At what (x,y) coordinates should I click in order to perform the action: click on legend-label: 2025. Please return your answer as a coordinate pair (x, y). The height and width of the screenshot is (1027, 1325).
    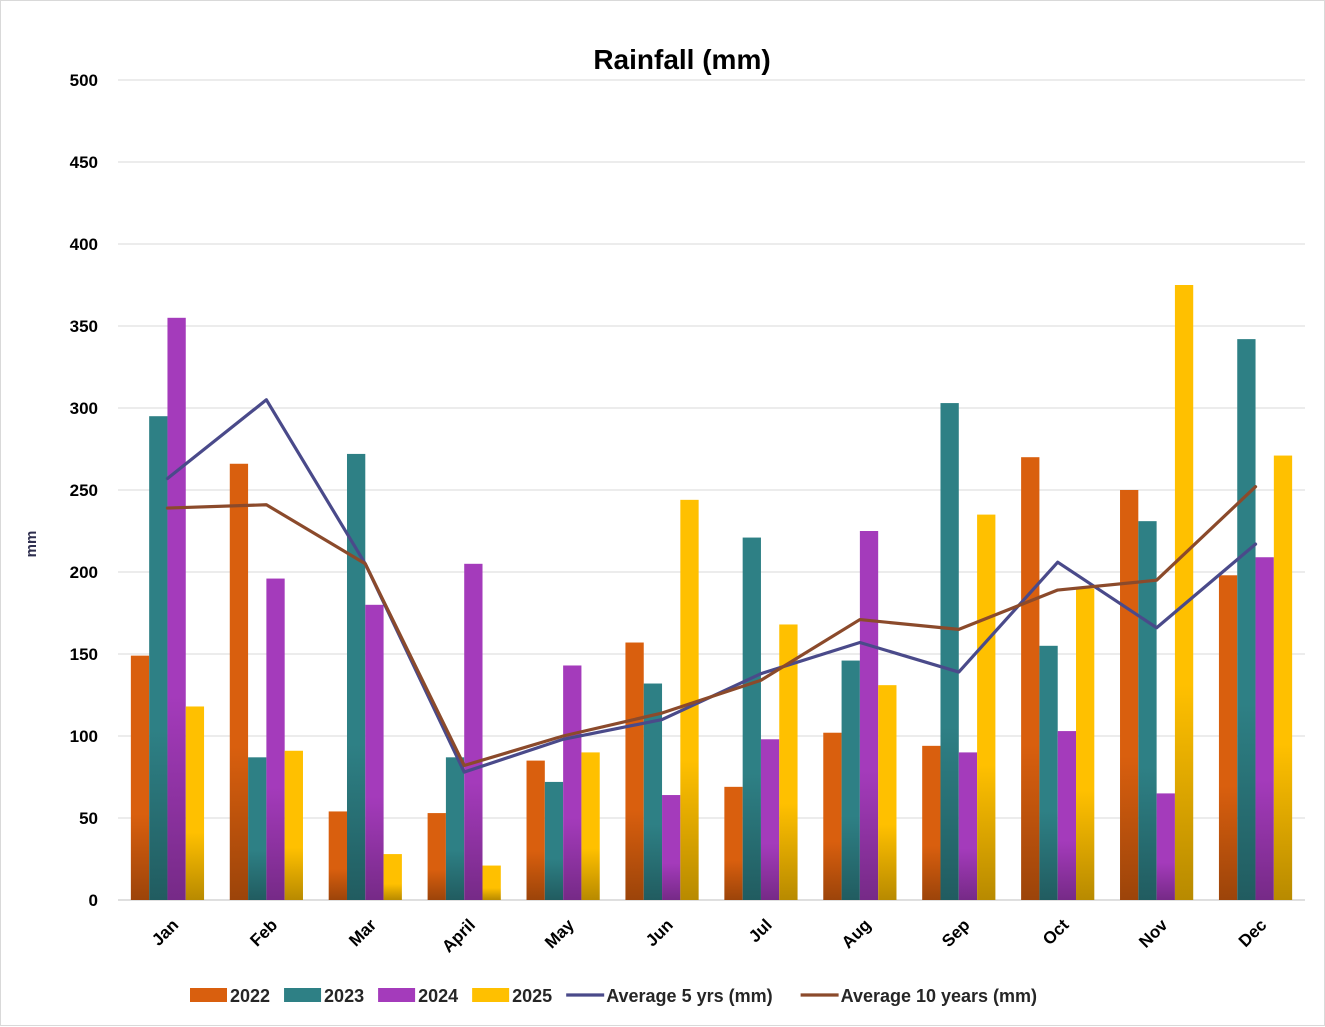
    Looking at the image, I should click on (532, 996).